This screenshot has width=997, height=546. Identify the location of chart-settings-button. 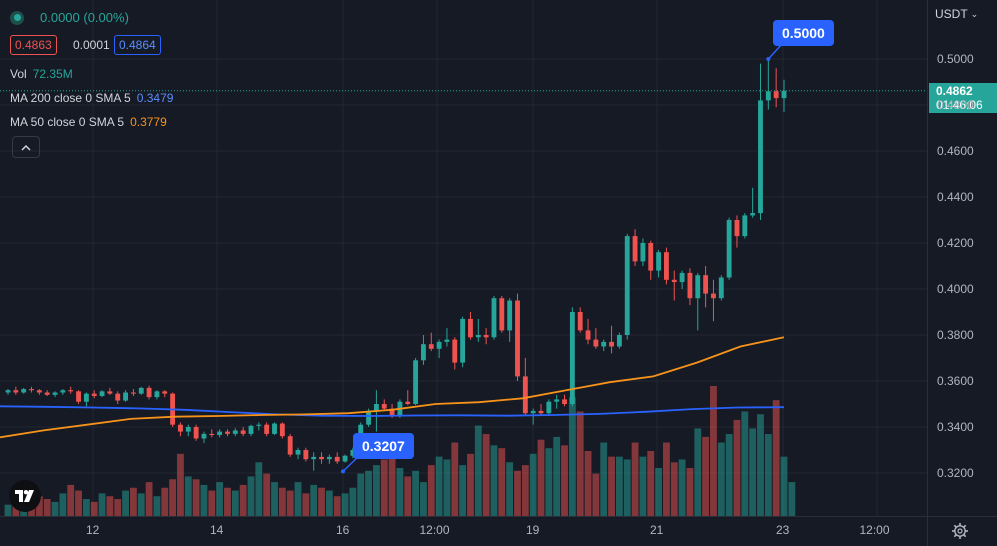
(961, 532).